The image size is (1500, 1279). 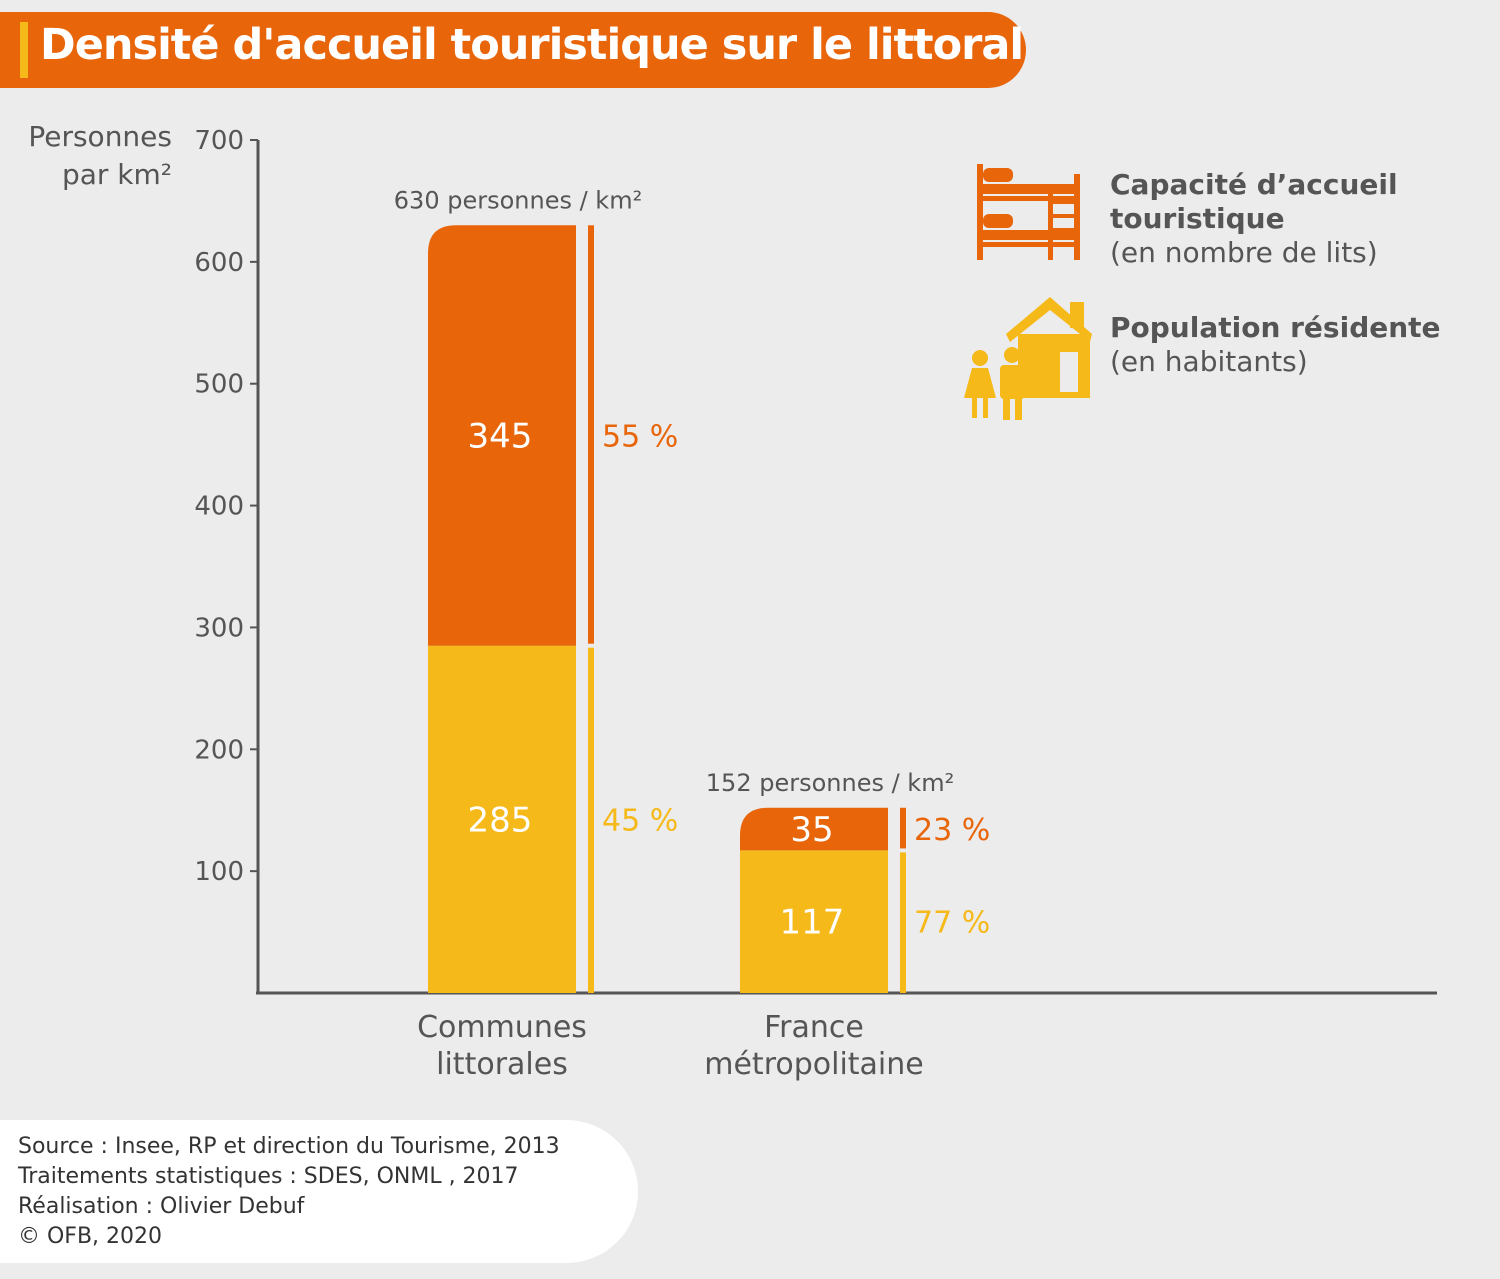 What do you see at coordinates (90, 1236) in the screenshot?
I see `footer-copyright: © OFB, 2020` at bounding box center [90, 1236].